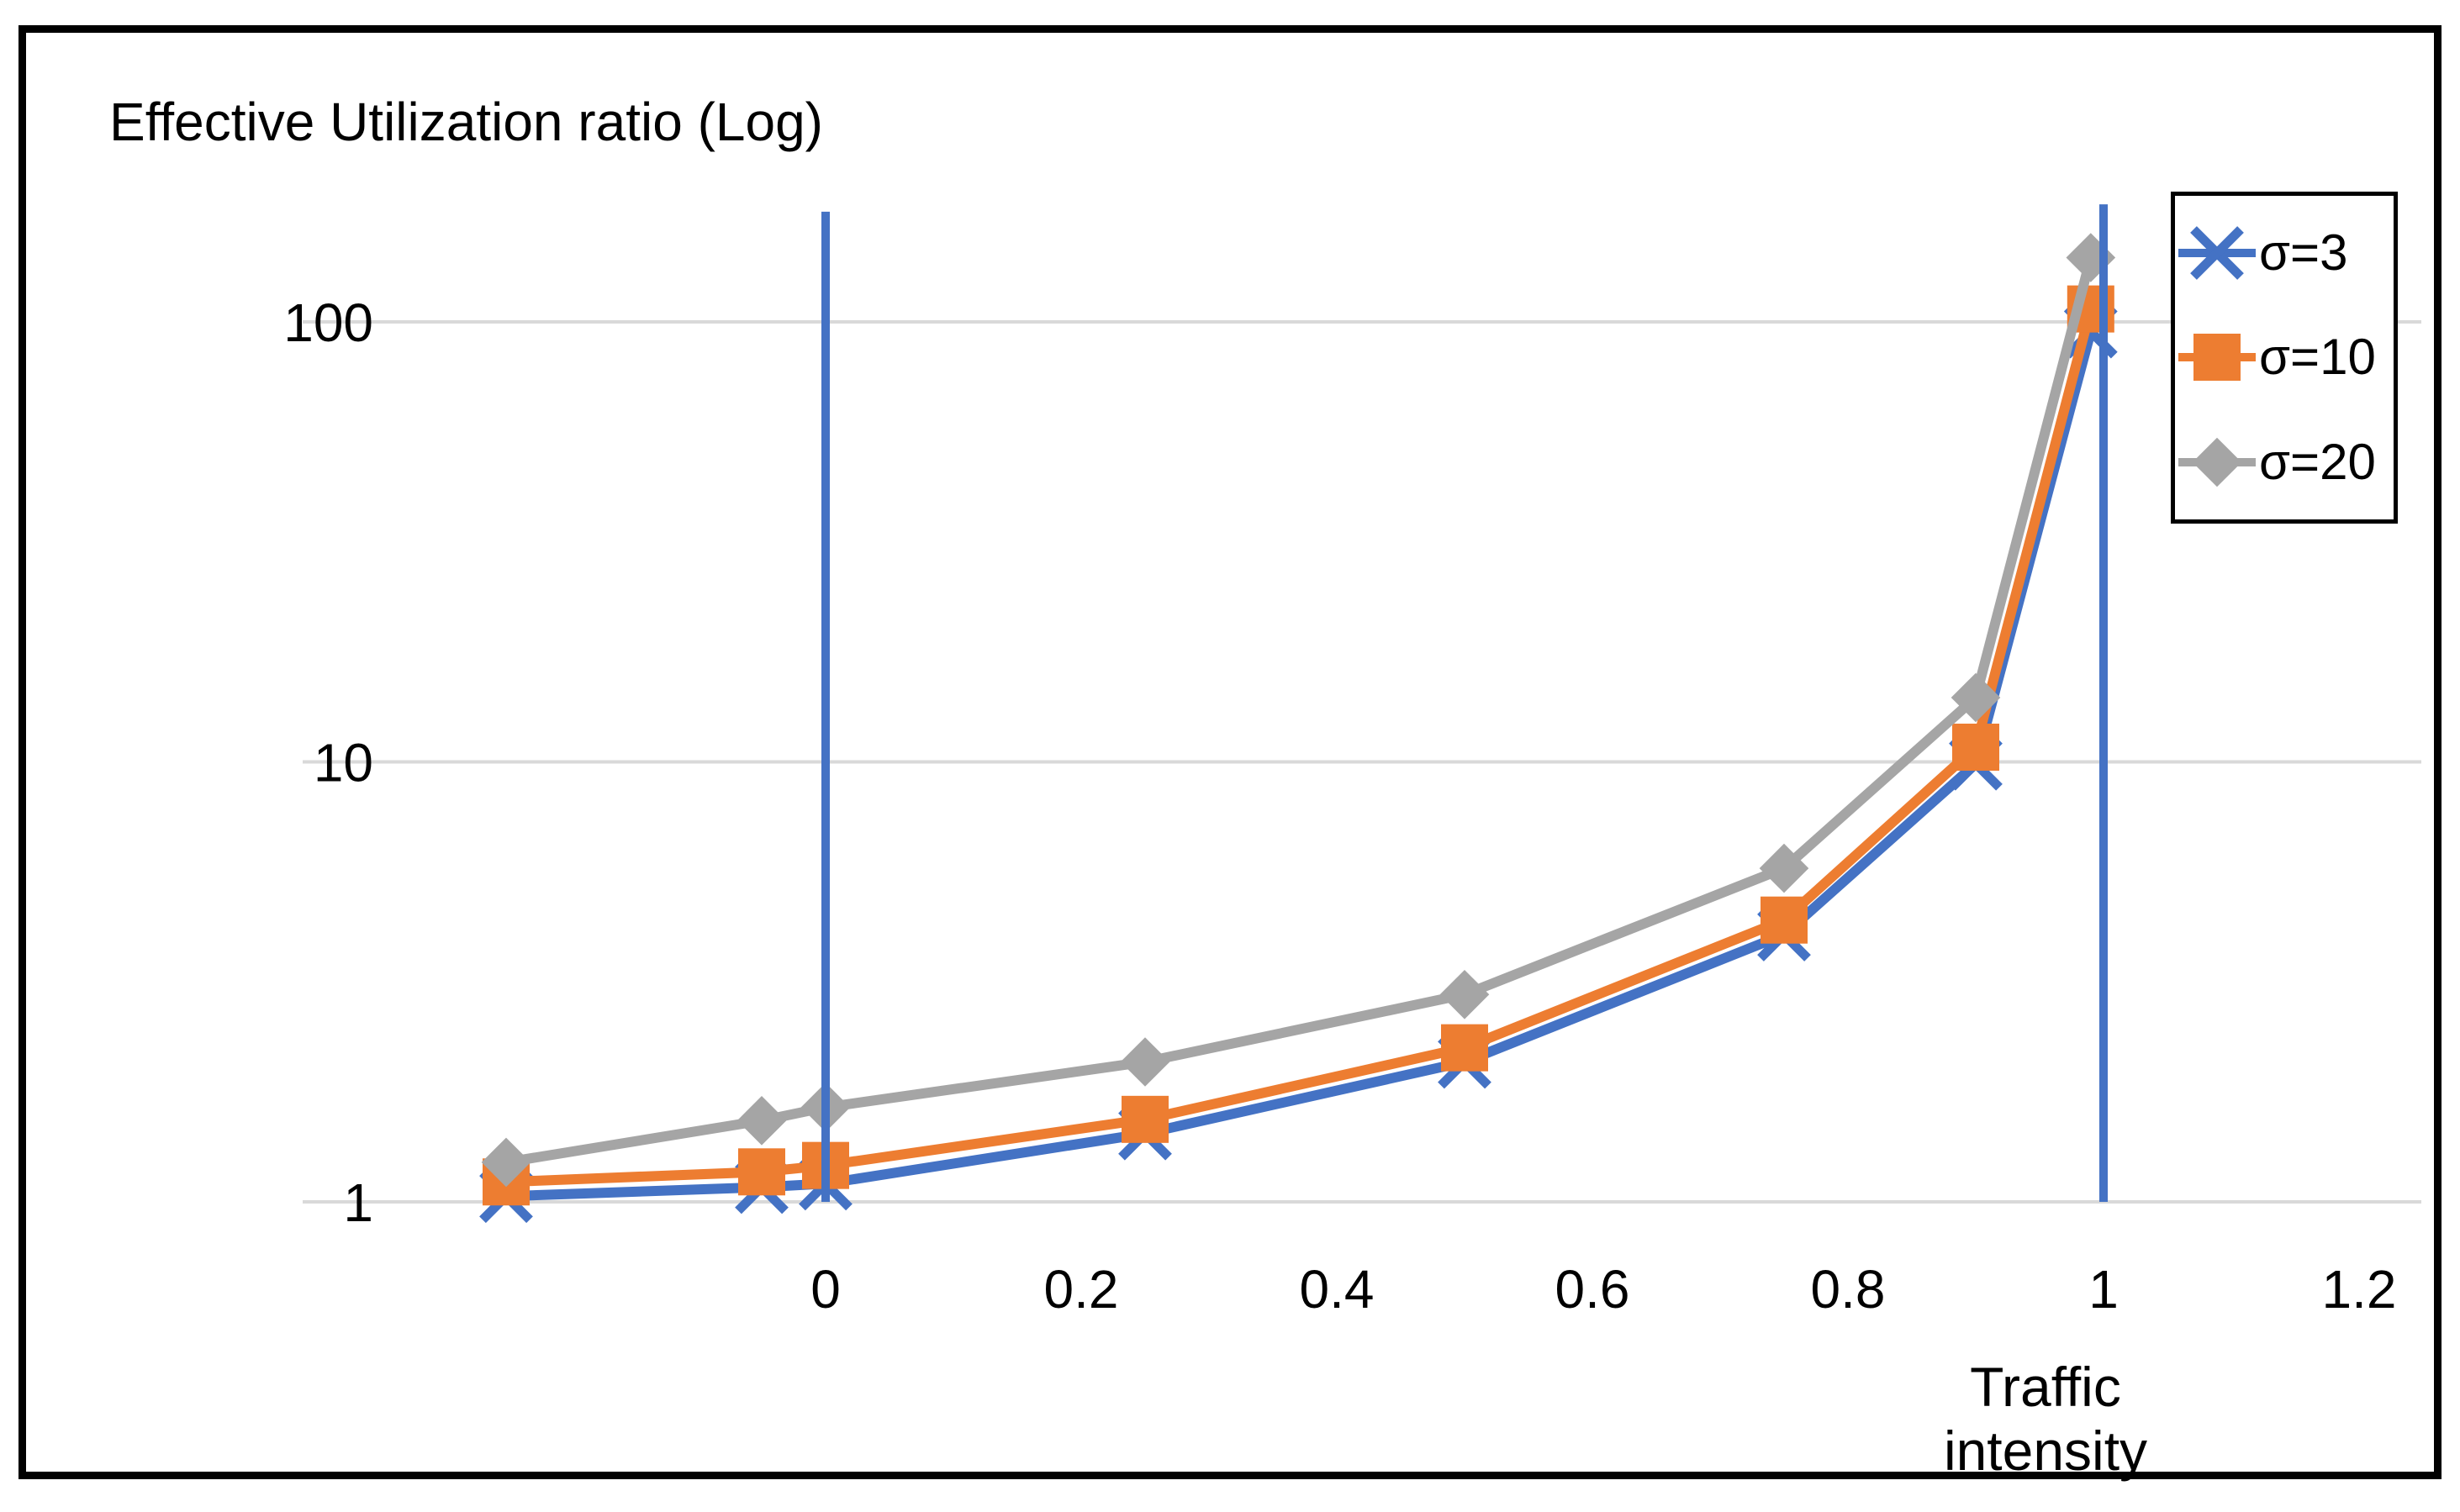 Image resolution: width=2460 pixels, height=1512 pixels. I want to click on chart-title: Effective Utilization ratio (Log), so click(466, 122).